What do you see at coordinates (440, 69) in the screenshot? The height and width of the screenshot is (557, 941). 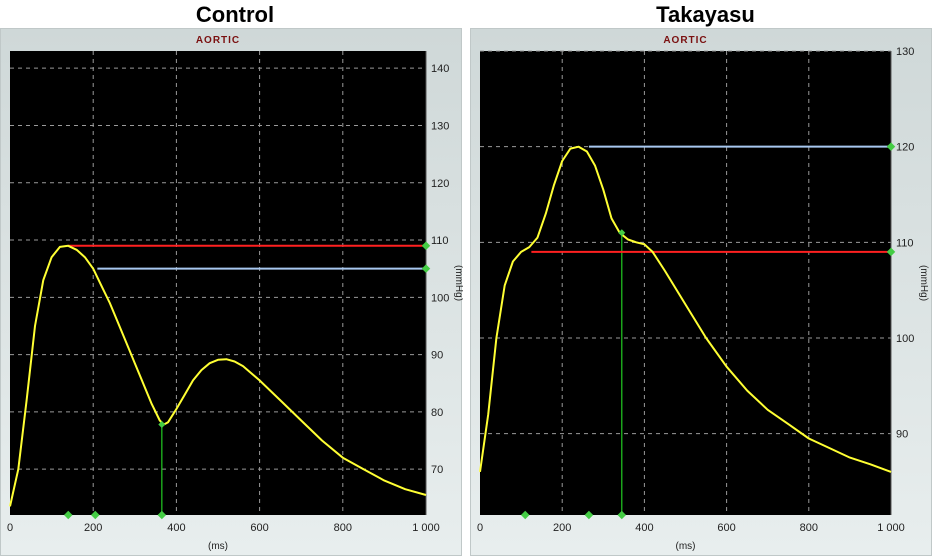 I see `y-tick-label: 140` at bounding box center [440, 69].